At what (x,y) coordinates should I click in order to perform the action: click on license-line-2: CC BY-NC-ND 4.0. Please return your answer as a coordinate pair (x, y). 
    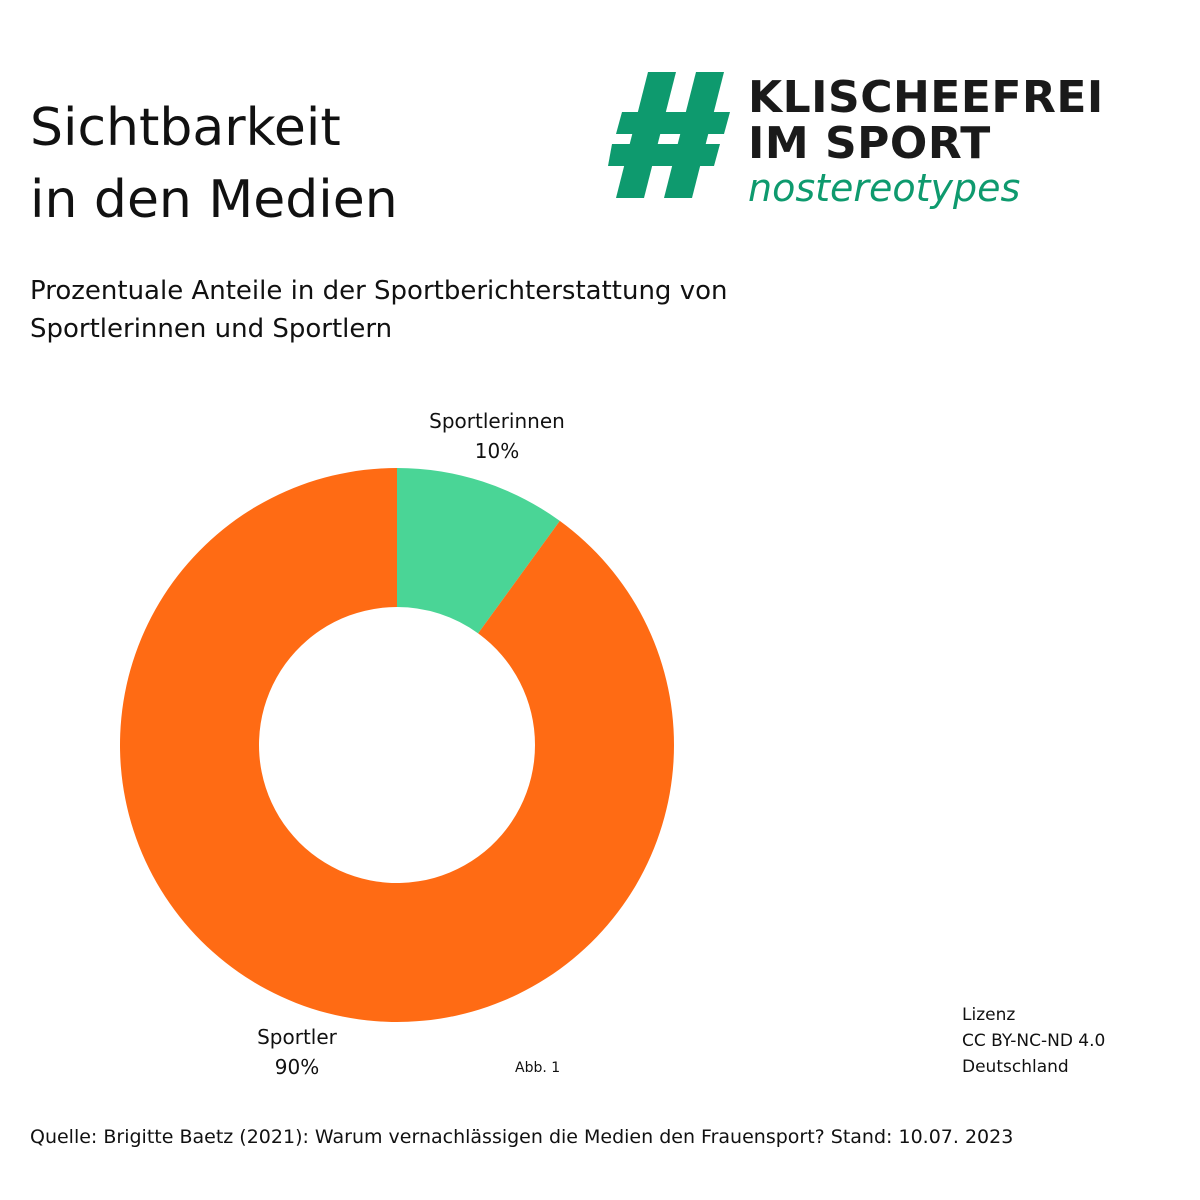
    Looking at the image, I should click on (1034, 1041).